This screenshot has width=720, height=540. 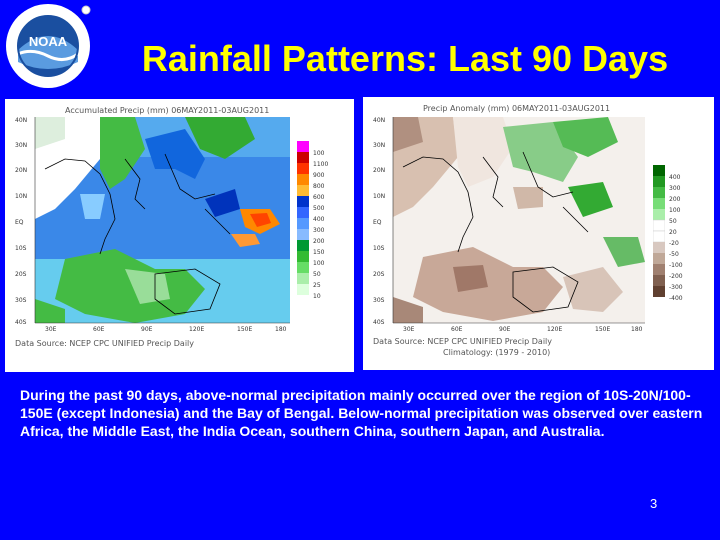 What do you see at coordinates (321, 164) in the screenshot?
I see `legend-label: 1100` at bounding box center [321, 164].